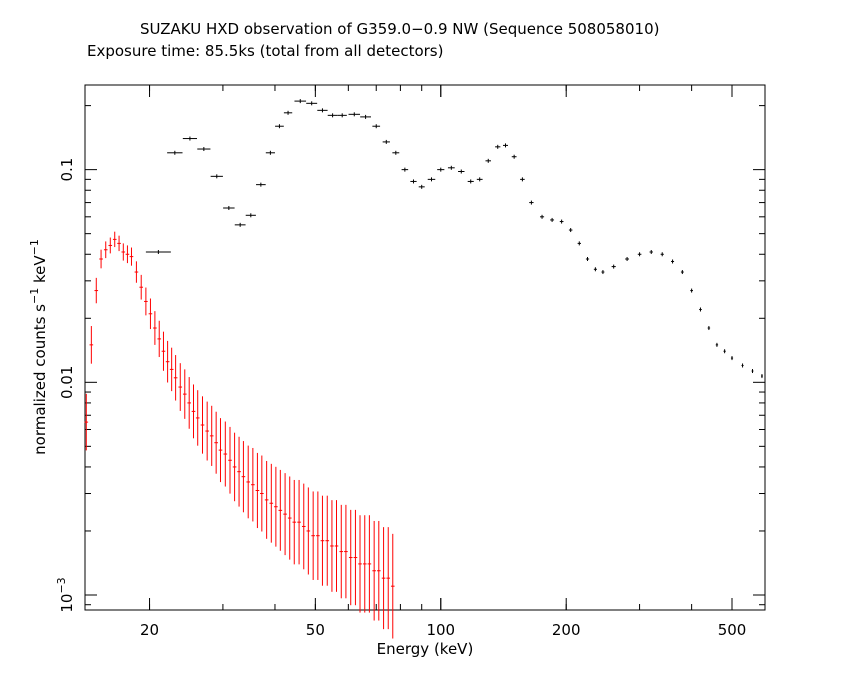 The width and height of the screenshot is (850, 680). I want to click on y-tick-label: 0.01, so click(67, 382).